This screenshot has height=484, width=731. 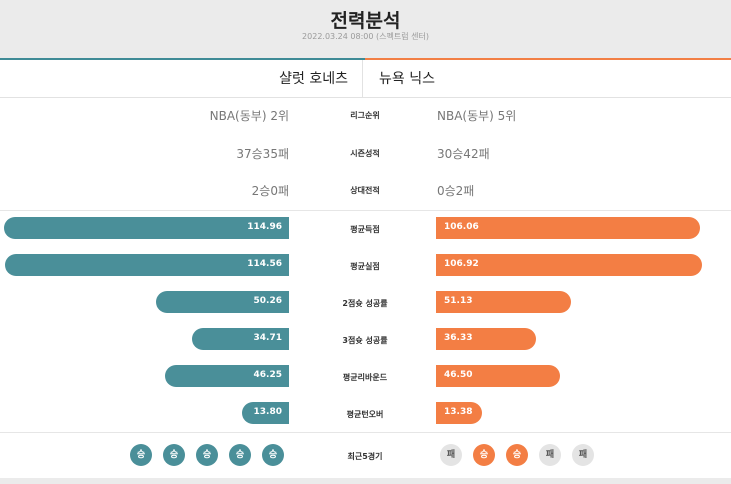 I want to click on home-accent-line, so click(x=182, y=59).